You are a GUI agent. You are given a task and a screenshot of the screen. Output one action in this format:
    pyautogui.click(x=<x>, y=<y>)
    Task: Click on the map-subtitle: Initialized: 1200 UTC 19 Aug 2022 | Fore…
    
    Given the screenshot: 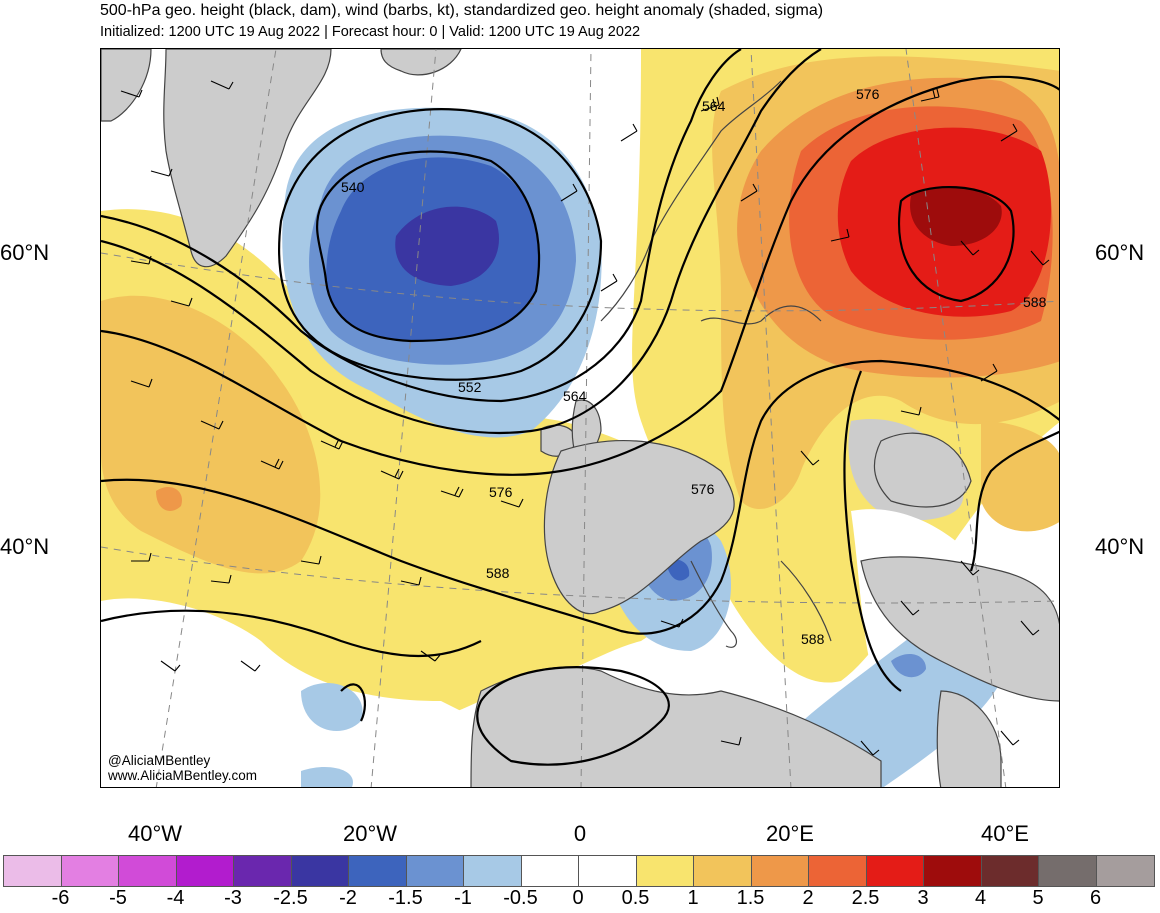 What is the action you would take?
    pyautogui.click(x=370, y=32)
    